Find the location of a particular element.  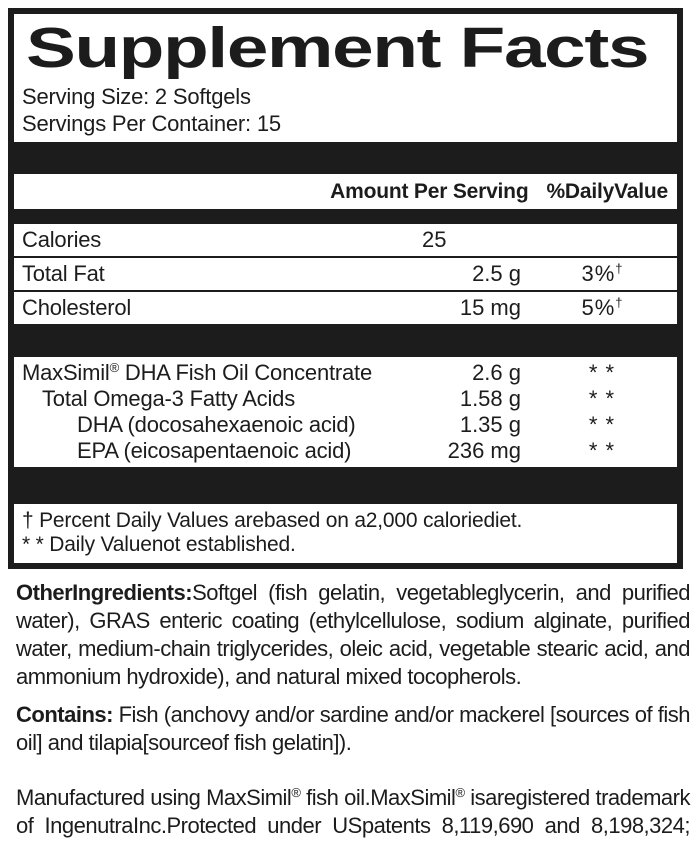

nutrient-amount: 15 mg is located at coordinates (490, 307).